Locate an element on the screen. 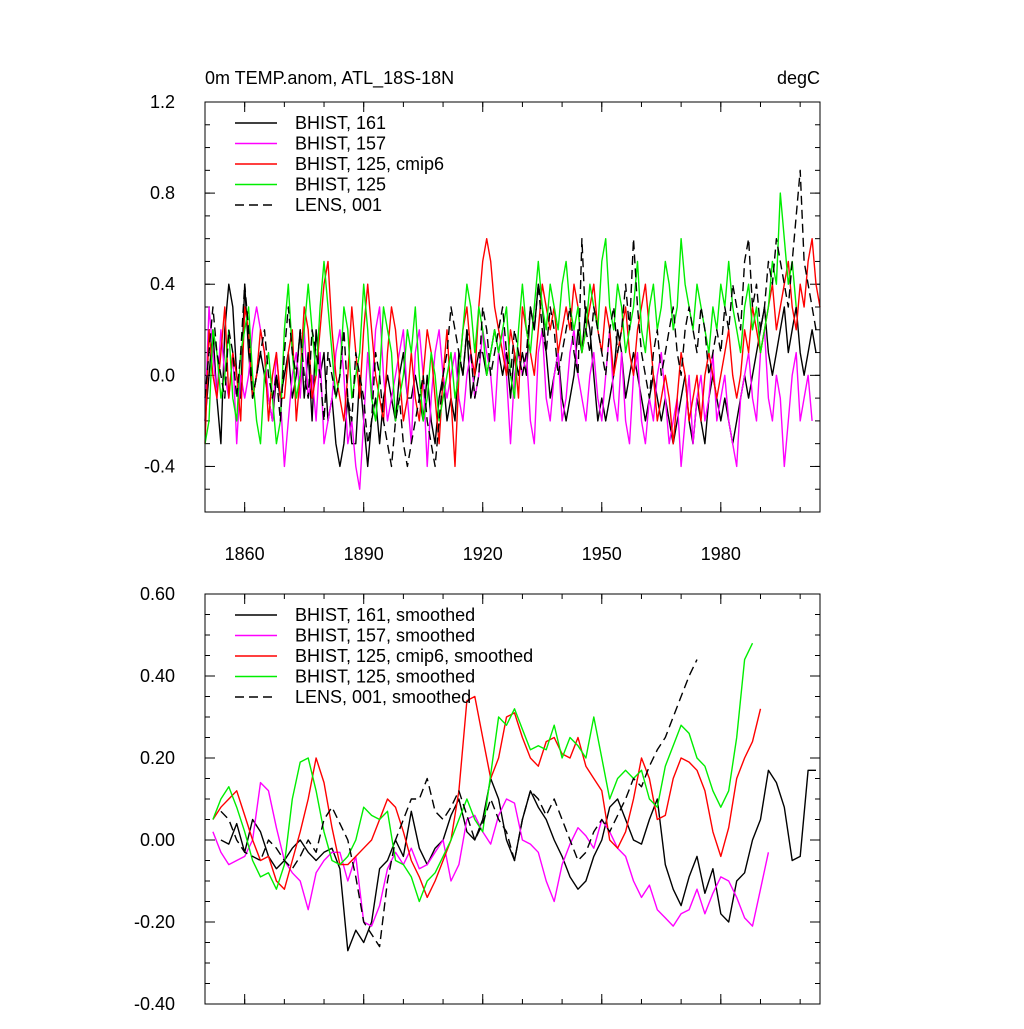 This screenshot has width=1024, height=1029. y-tick-label: 1.2 is located at coordinates (162, 102).